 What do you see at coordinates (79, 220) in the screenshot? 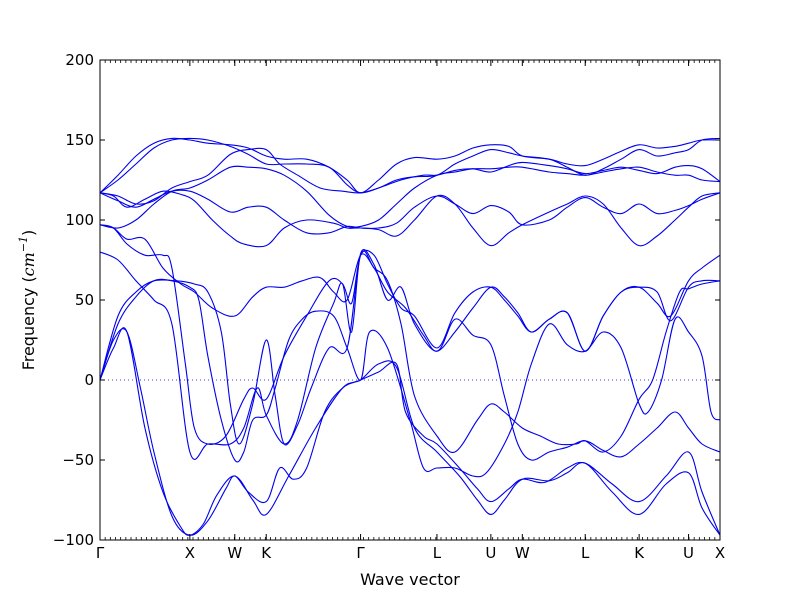
I see `y-tick-label: 100` at bounding box center [79, 220].